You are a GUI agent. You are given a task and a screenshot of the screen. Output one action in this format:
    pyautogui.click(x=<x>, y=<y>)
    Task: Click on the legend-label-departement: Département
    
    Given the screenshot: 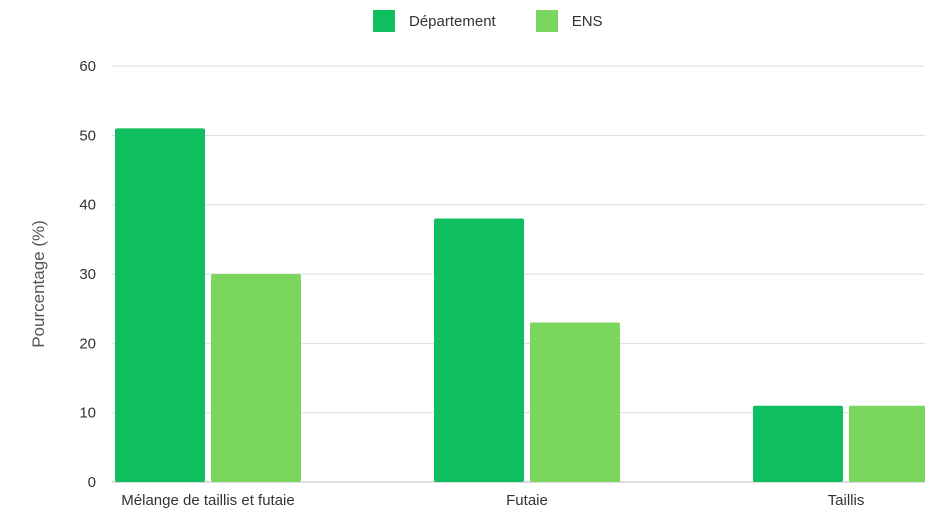 What is the action you would take?
    pyautogui.click(x=452, y=21)
    